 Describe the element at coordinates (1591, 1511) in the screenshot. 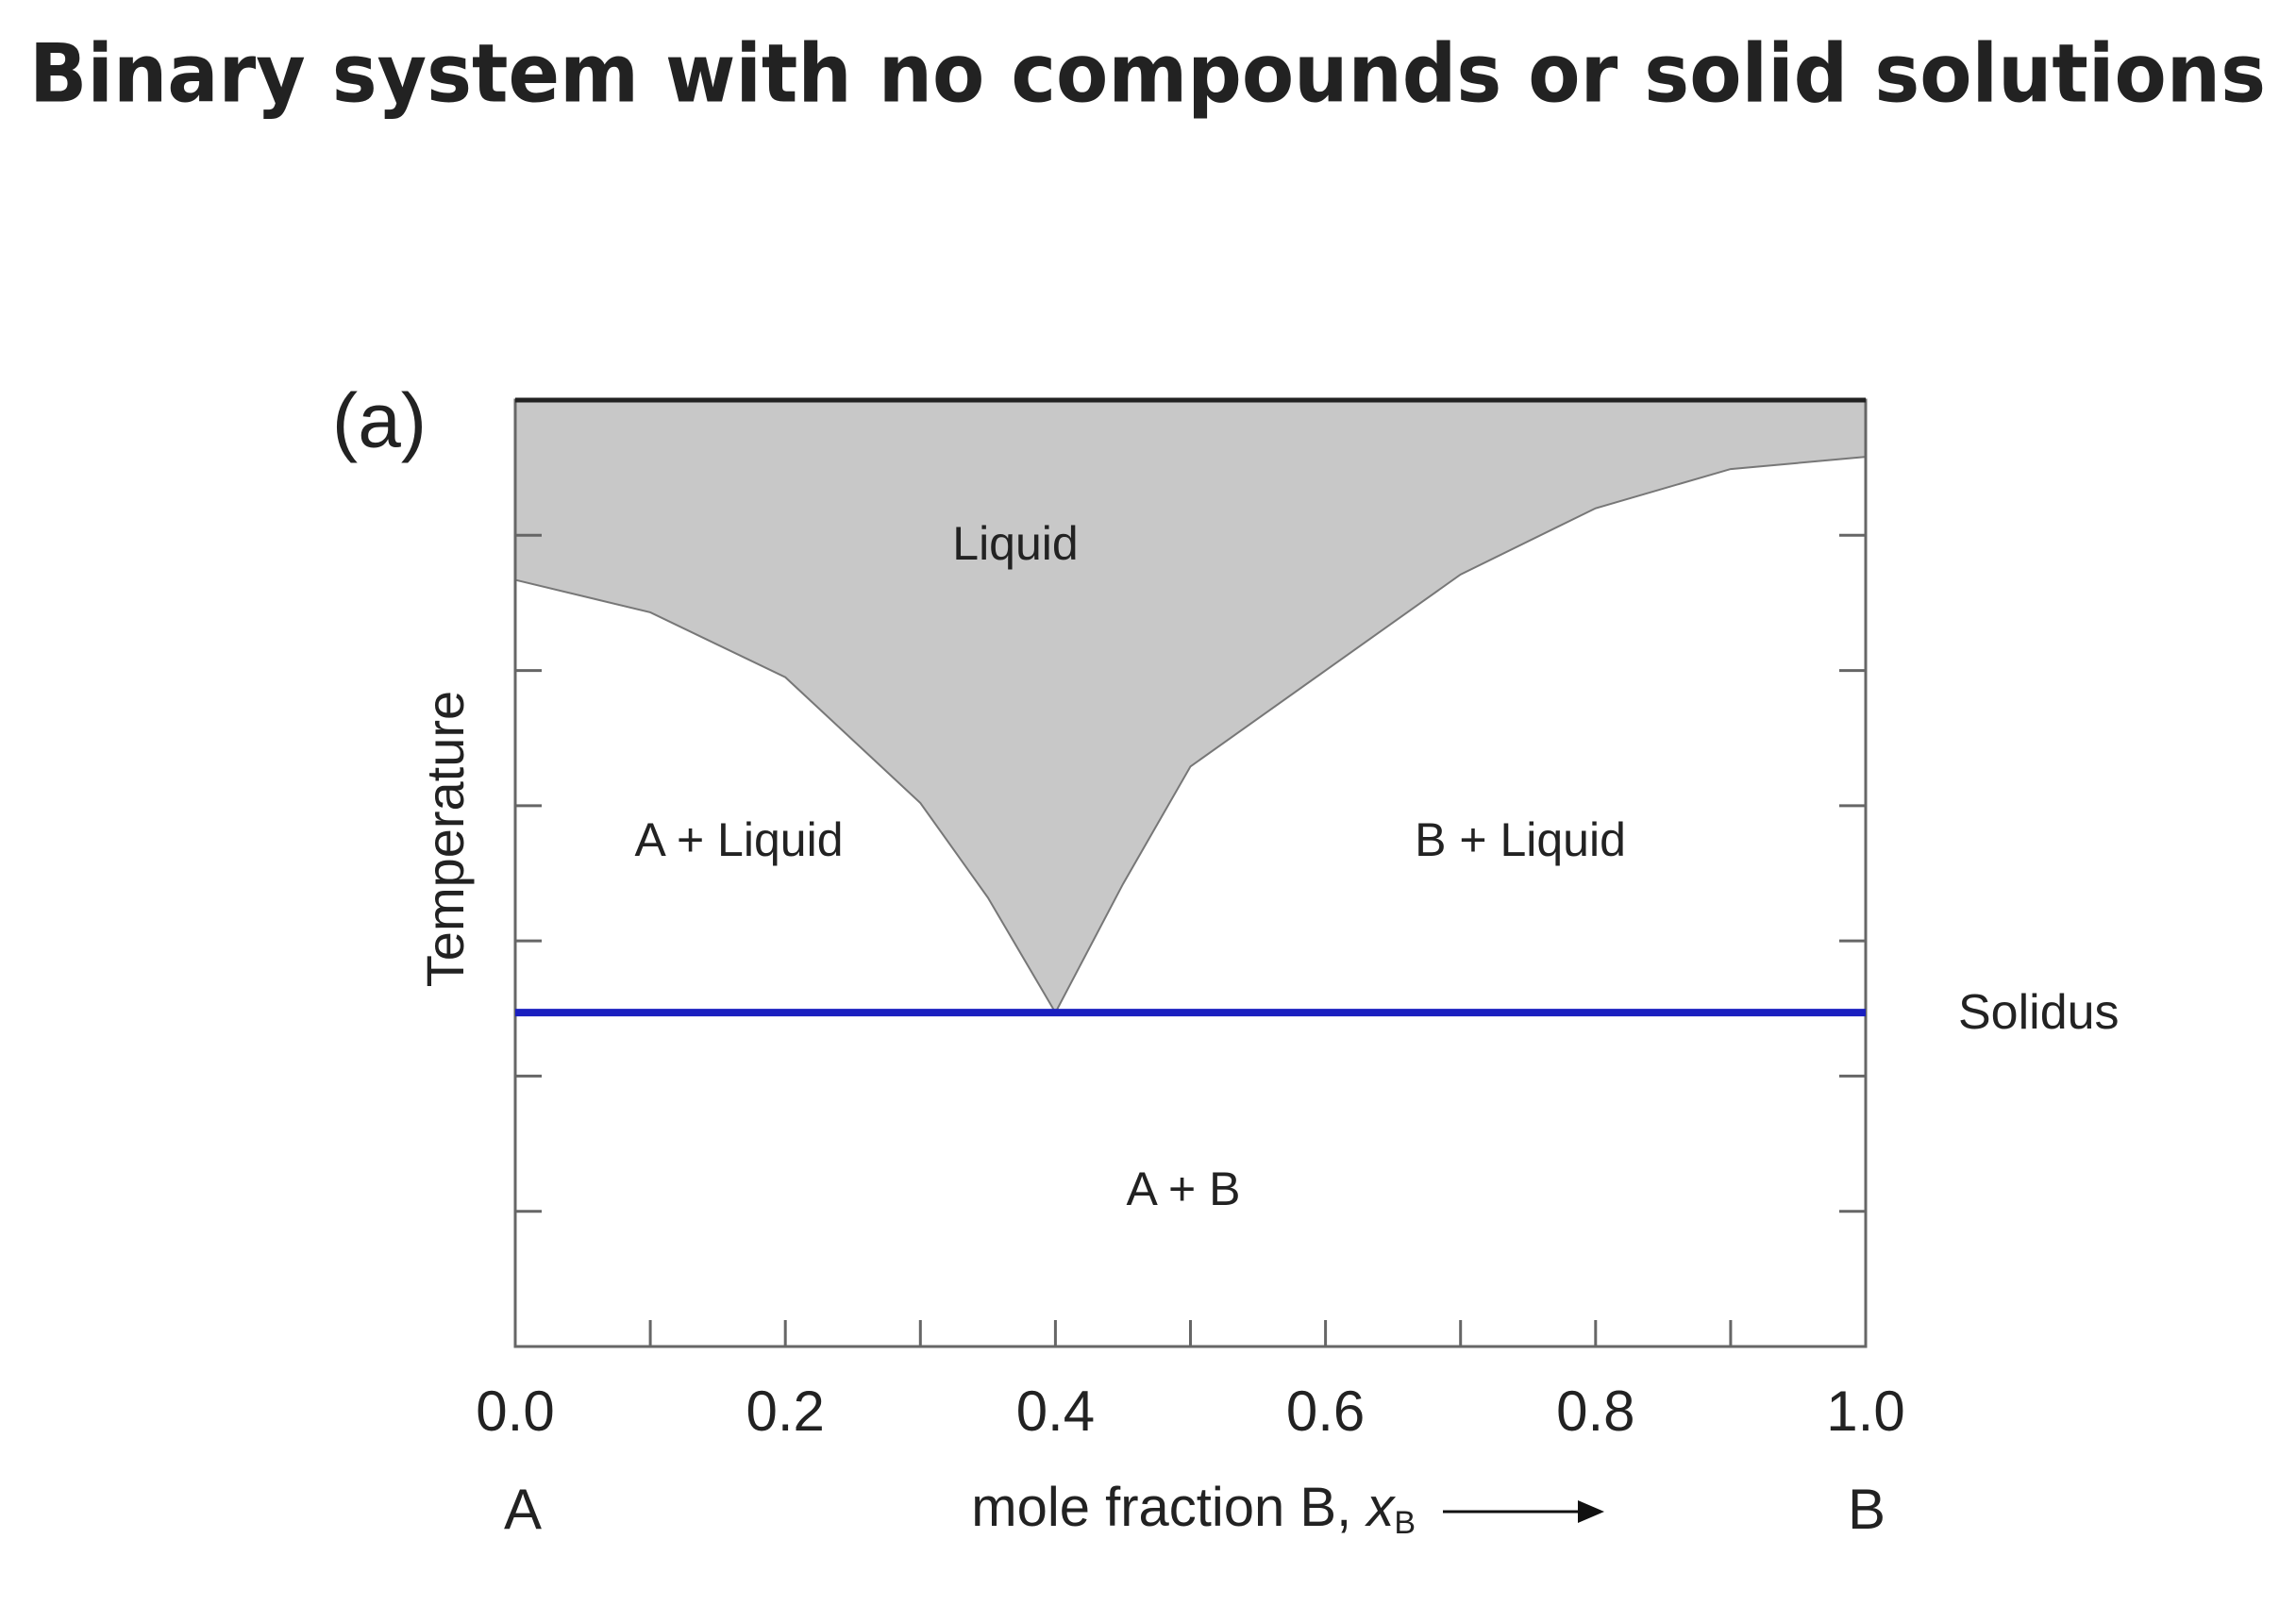

I see `arrow-head` at that location.